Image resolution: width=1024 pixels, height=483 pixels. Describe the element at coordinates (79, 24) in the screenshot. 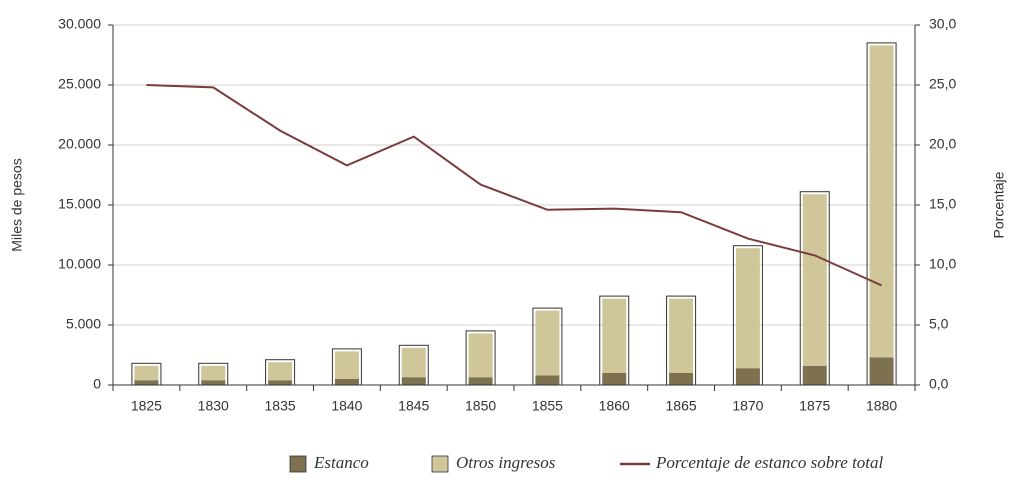

I see `y-tick-label: 30.000` at that location.